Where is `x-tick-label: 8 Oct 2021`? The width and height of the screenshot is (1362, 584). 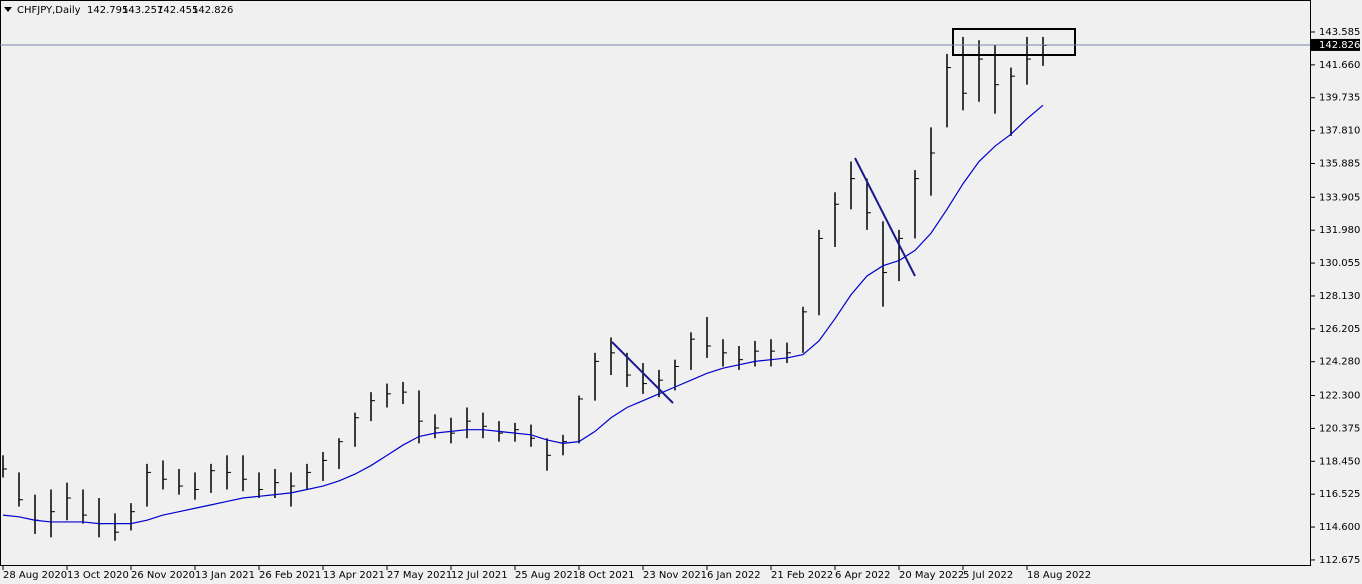 x-tick-label: 8 Oct 2021 is located at coordinates (606, 575).